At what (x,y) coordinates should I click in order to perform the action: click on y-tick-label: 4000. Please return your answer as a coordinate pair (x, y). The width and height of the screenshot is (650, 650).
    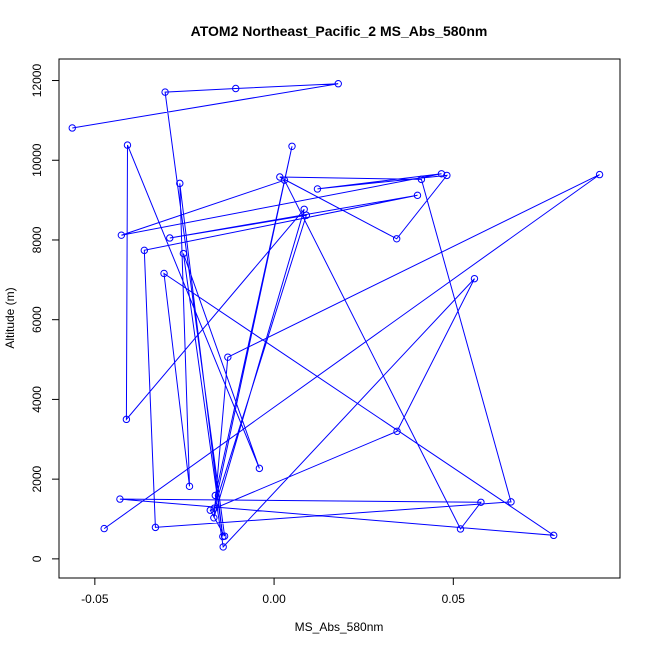
    Looking at the image, I should click on (37, 399).